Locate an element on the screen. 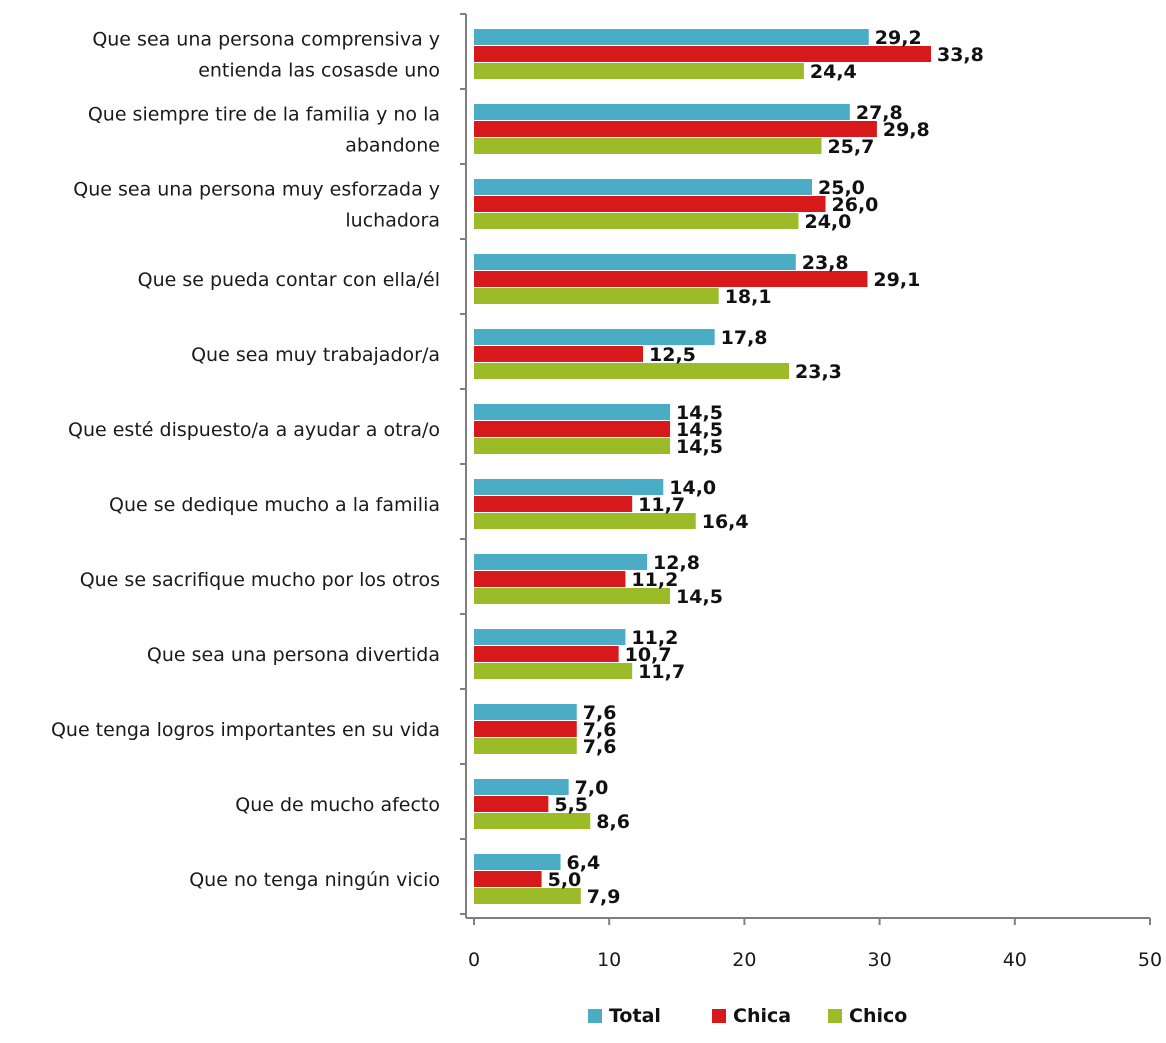 The image size is (1166, 1043). value-label-chica-1: 29,8 is located at coordinates (906, 130).